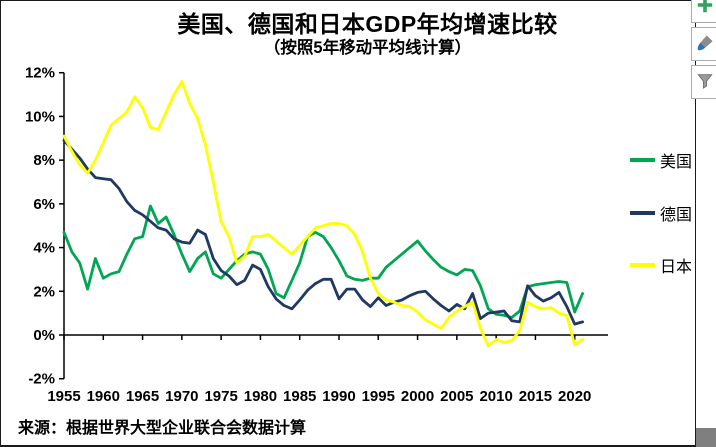 The height and width of the screenshot is (447, 716). What do you see at coordinates (220, 396) in the screenshot?
I see `svg-text: 1975` at bounding box center [220, 396].